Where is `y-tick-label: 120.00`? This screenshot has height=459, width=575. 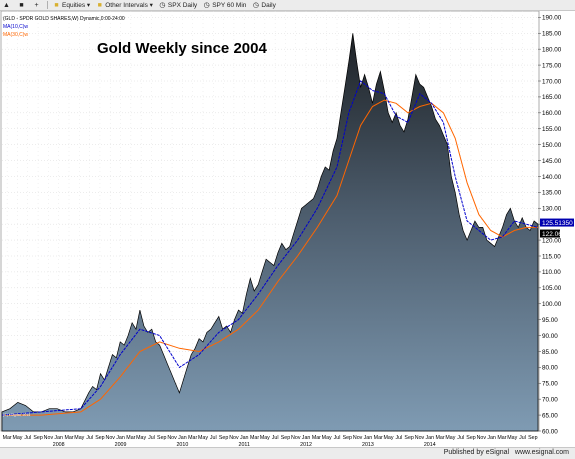 y-tick-label: 120.00 is located at coordinates (552, 240).